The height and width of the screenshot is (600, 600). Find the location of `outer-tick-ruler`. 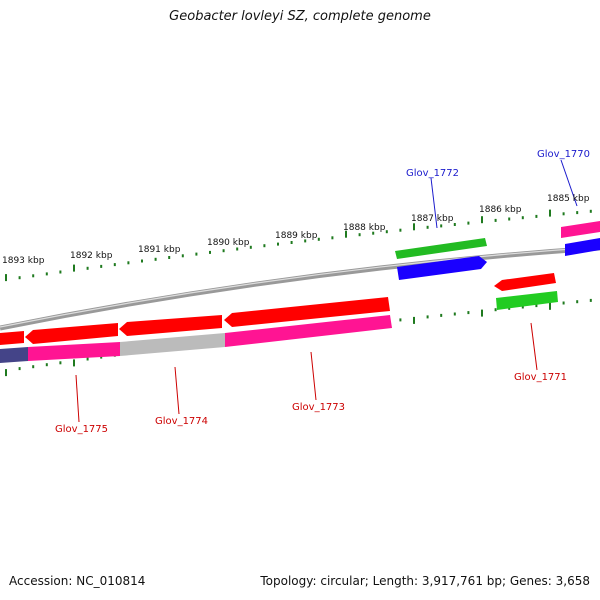

outer-tick-ruler is located at coordinates (298, 245).